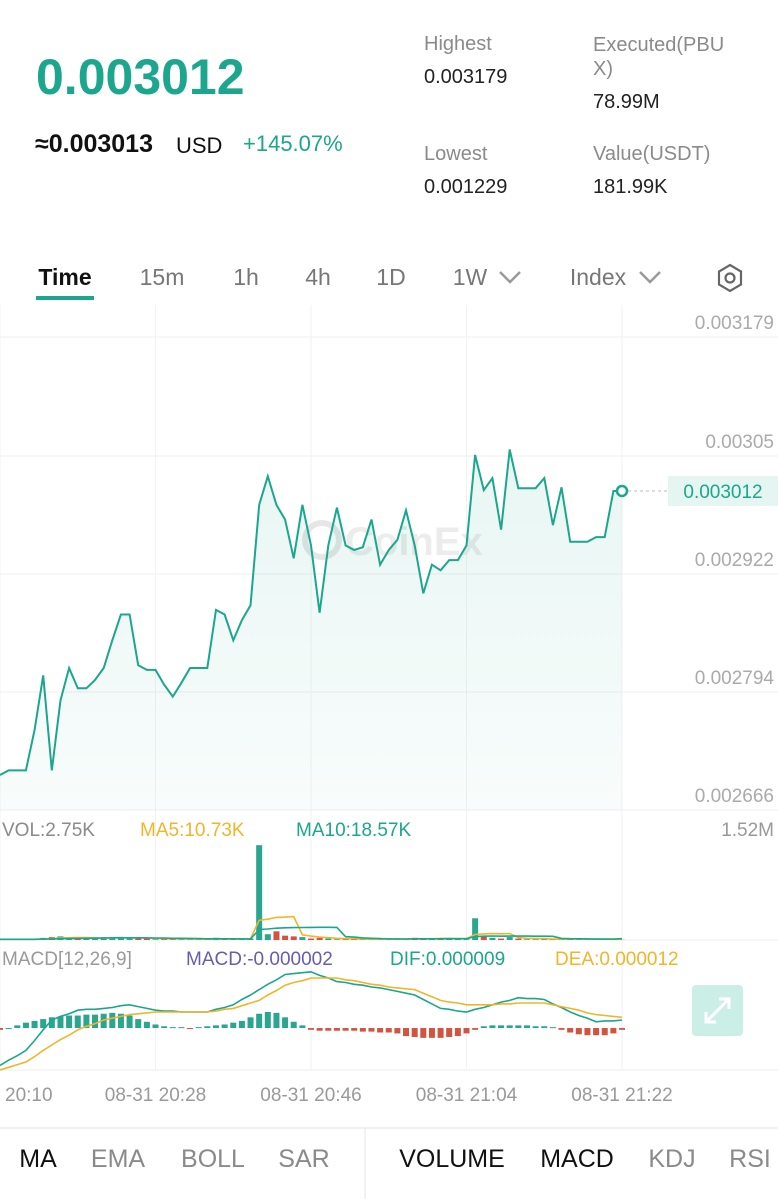  Describe the element at coordinates (67, 959) in the screenshot. I see `indicator-title: MACD[12,26,9]` at that location.